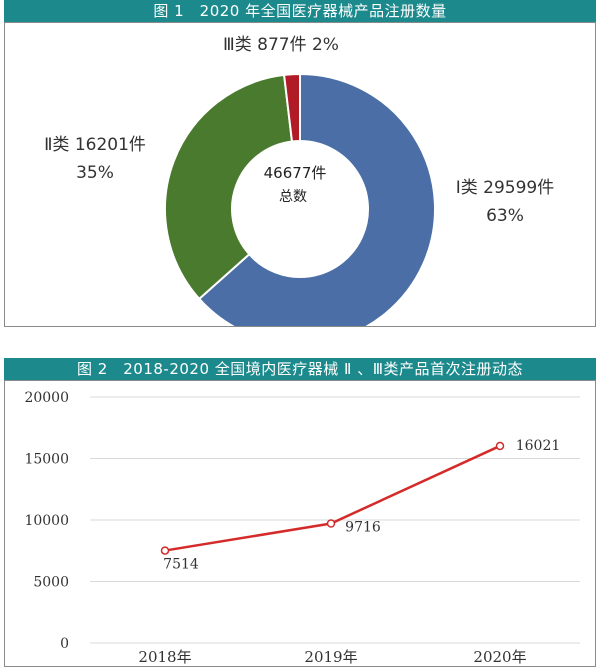  What do you see at coordinates (363, 527) in the screenshot?
I see `data-label-1: 9716` at bounding box center [363, 527].